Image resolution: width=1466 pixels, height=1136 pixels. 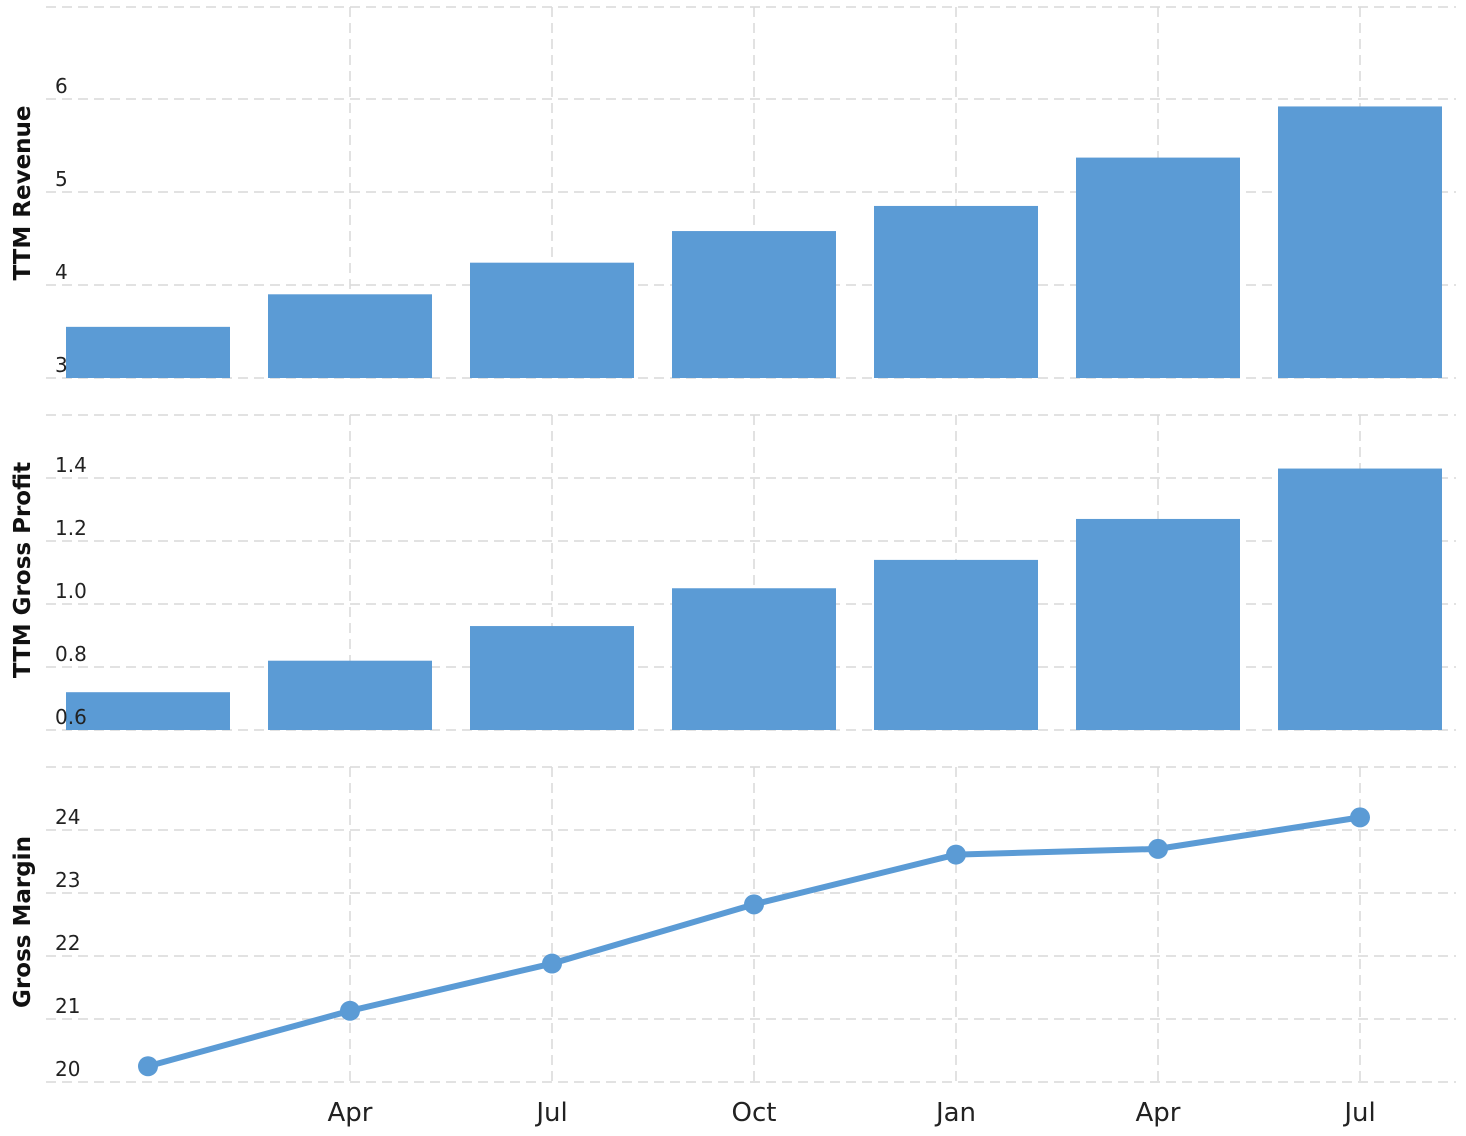 What do you see at coordinates (754, 1113) in the screenshot?
I see `x-tick-label: Oct` at bounding box center [754, 1113].